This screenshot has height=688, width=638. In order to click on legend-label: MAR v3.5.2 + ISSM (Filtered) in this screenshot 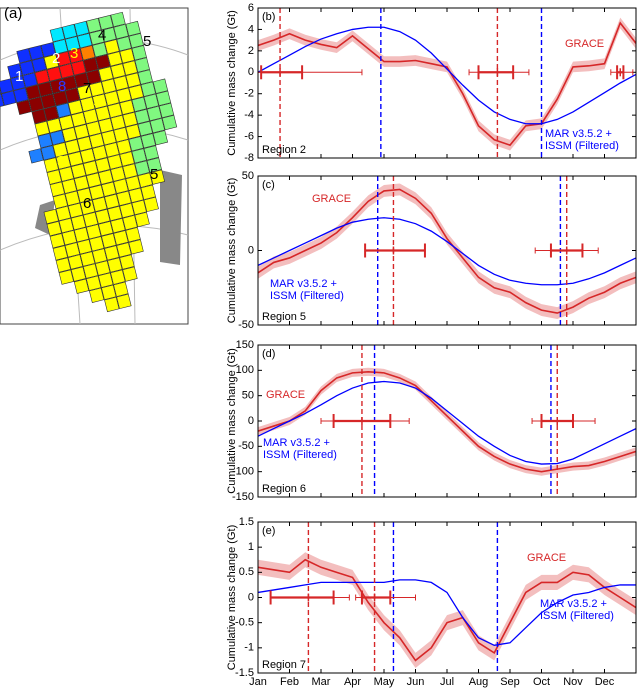, I will do `click(300, 449)`.